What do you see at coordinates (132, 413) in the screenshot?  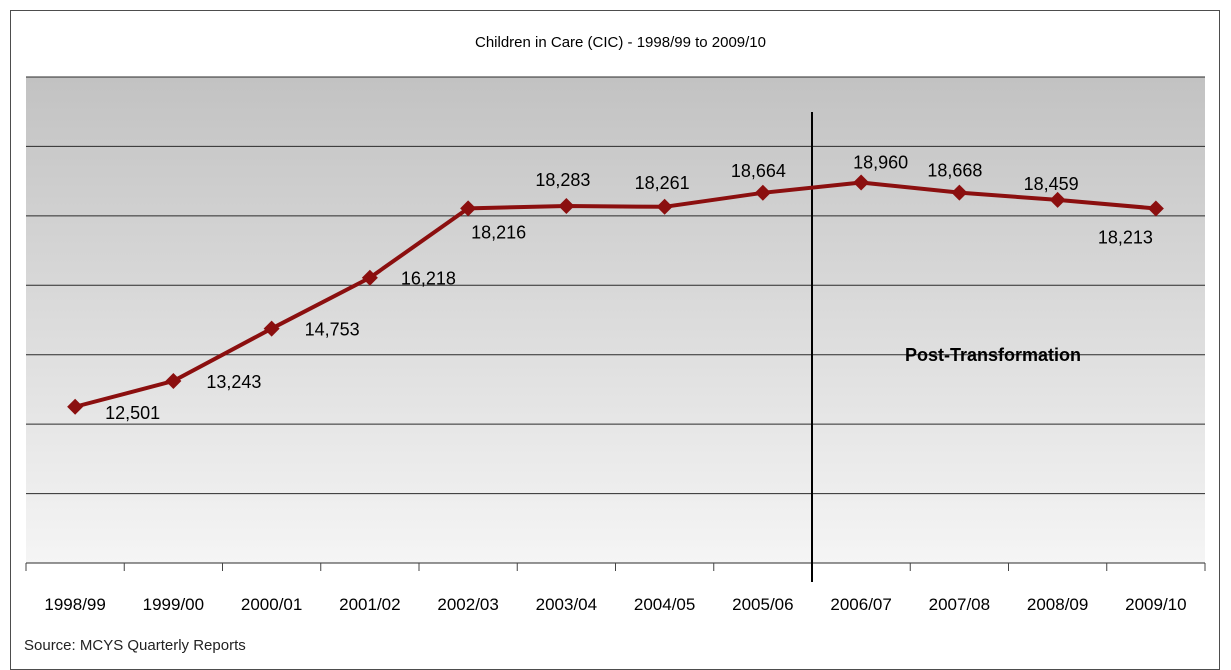 I see `data-label: 12,501` at bounding box center [132, 413].